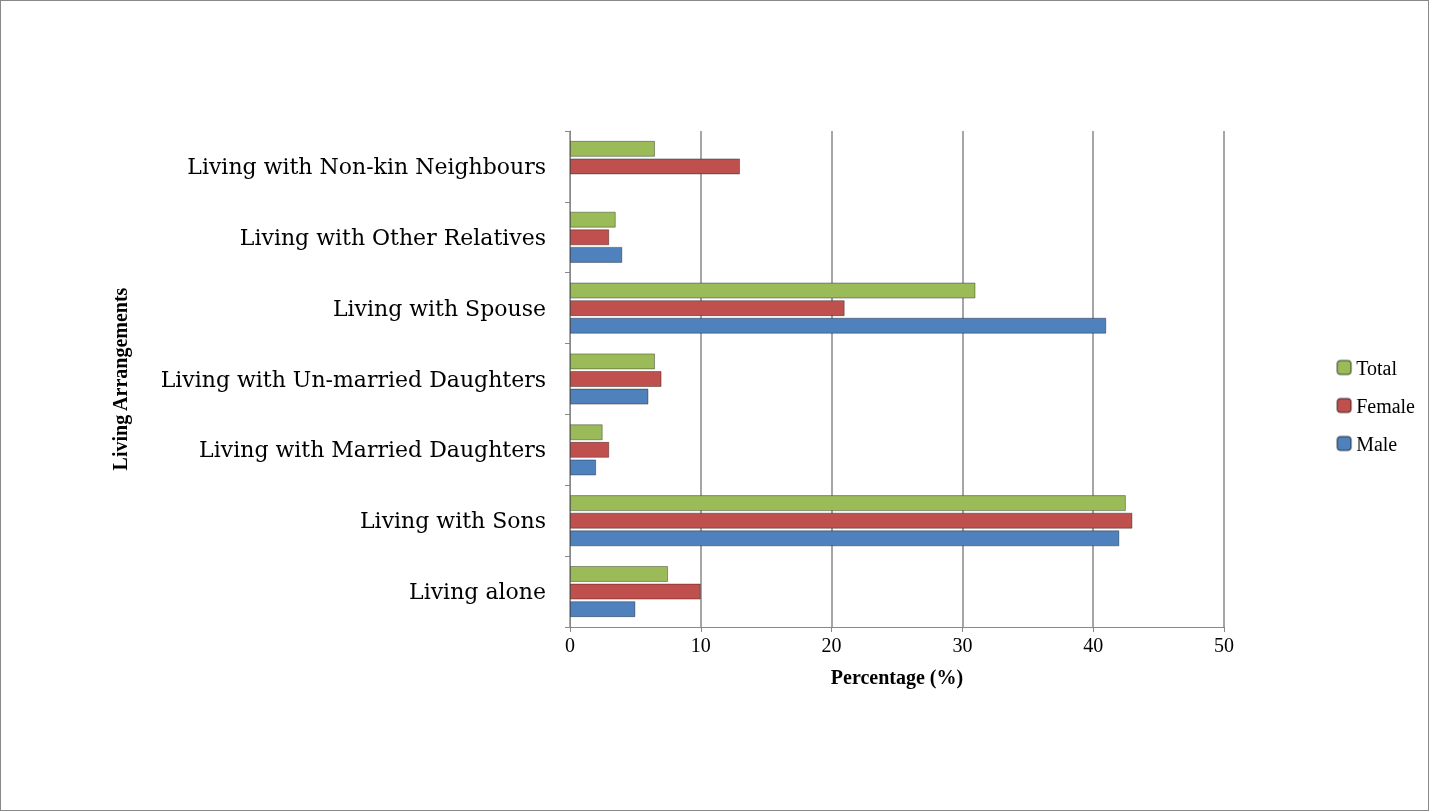  Describe the element at coordinates (392, 237) in the screenshot. I see `y-tick-label: Living with Other Relatives` at that location.